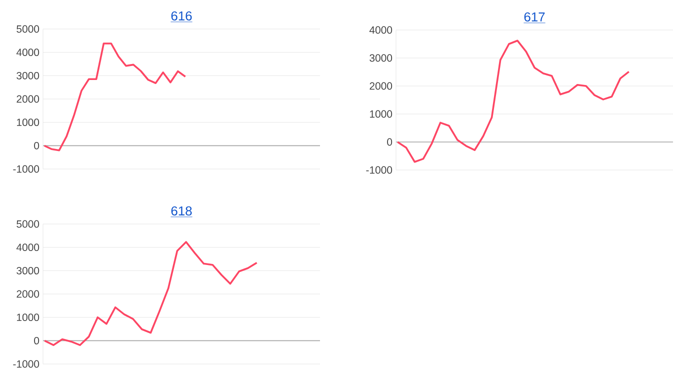  I want to click on chart-title: 618, so click(181, 211).